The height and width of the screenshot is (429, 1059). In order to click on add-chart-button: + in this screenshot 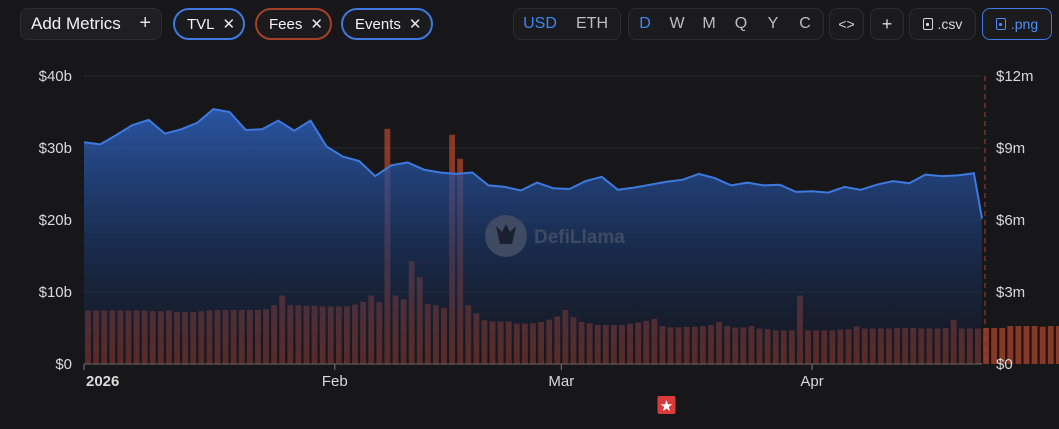, I will do `click(887, 24)`.